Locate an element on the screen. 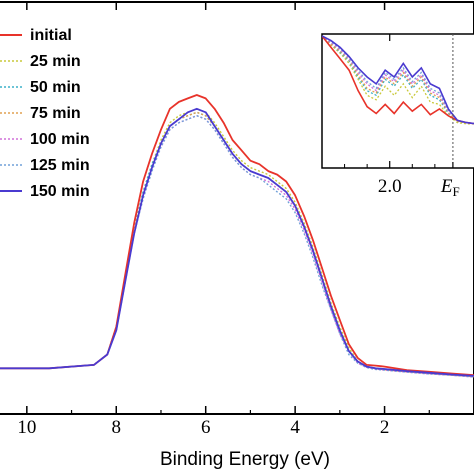 The height and width of the screenshot is (474, 474). x-tick-label: 10 is located at coordinates (26, 427).